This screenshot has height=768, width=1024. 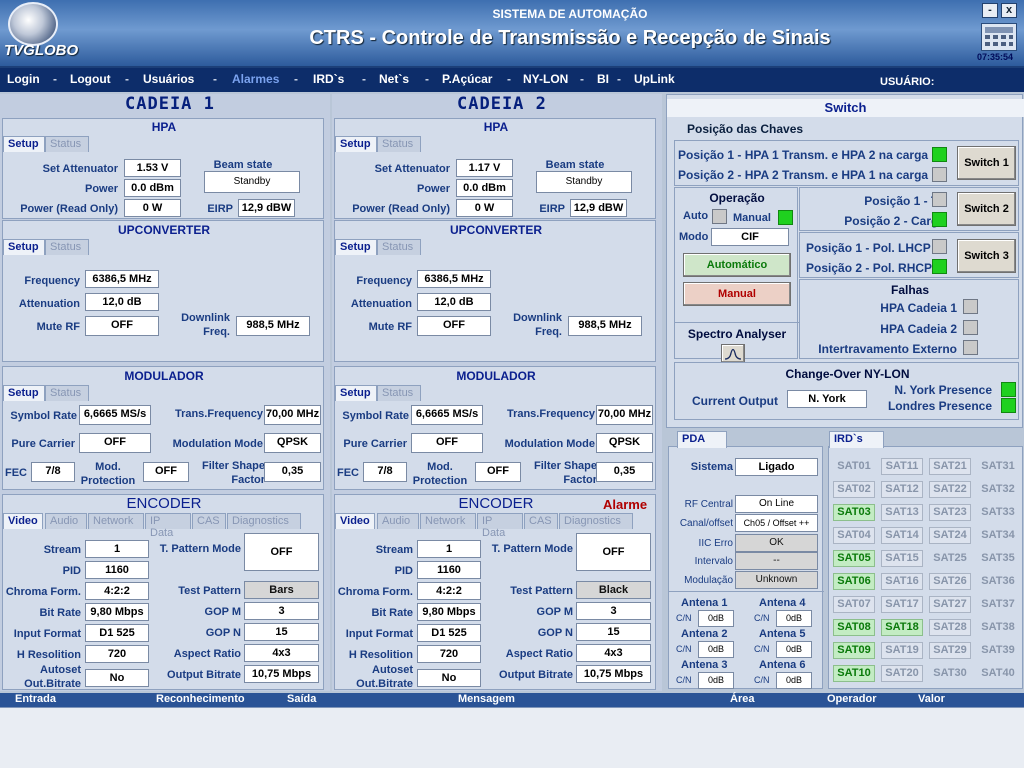 I want to click on fec-field: 7/8, so click(x=53, y=472).